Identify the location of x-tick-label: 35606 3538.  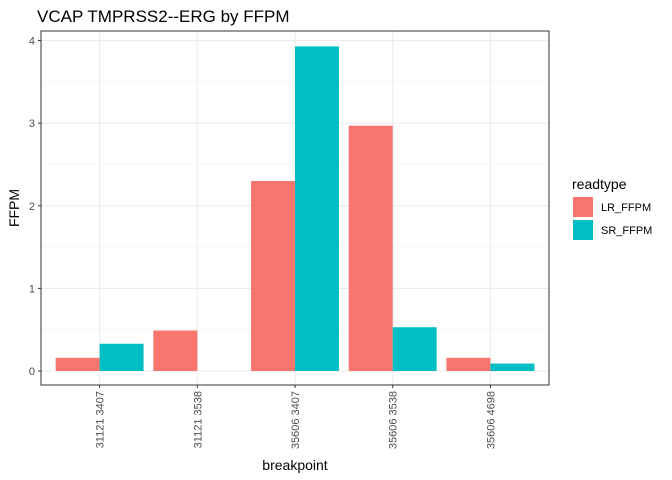
(394, 420).